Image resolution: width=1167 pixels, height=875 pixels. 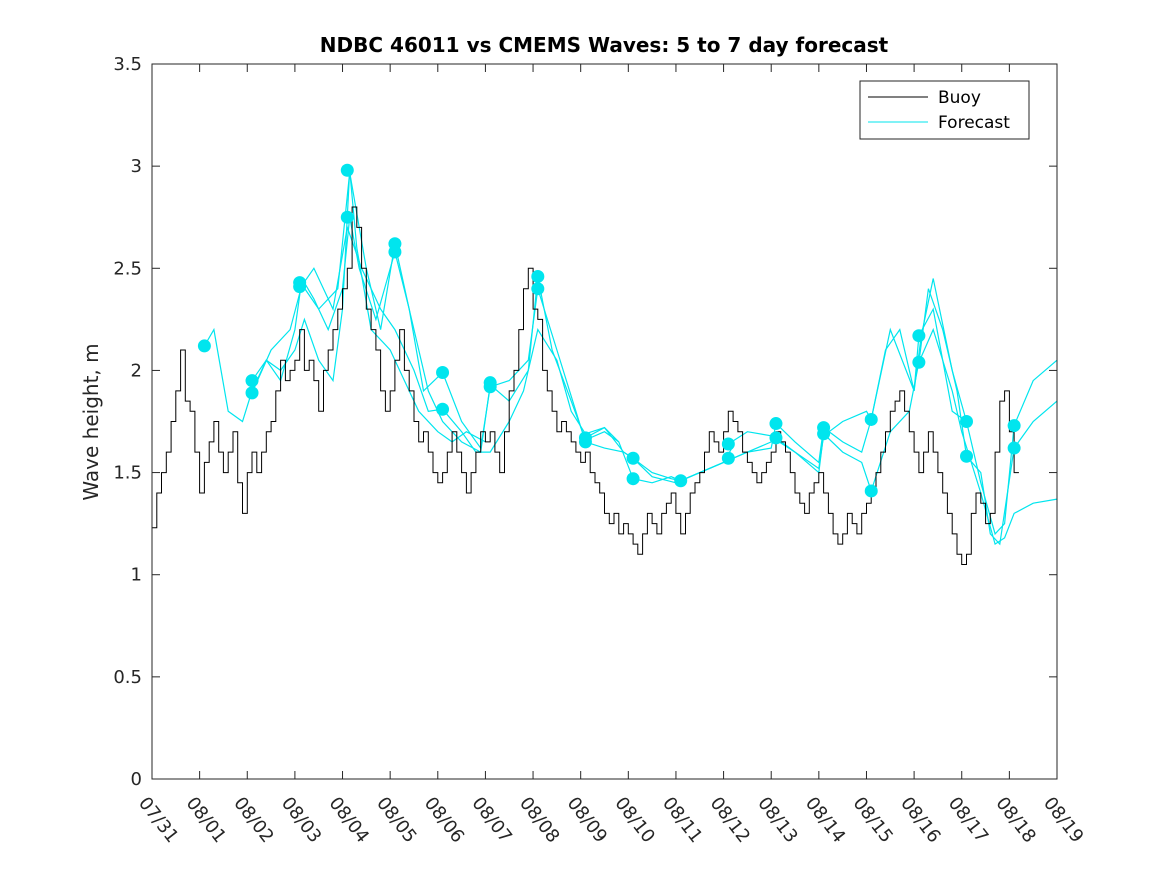 What do you see at coordinates (539, 820) in the screenshot?
I see `x-tick-label: 08/08` at bounding box center [539, 820].